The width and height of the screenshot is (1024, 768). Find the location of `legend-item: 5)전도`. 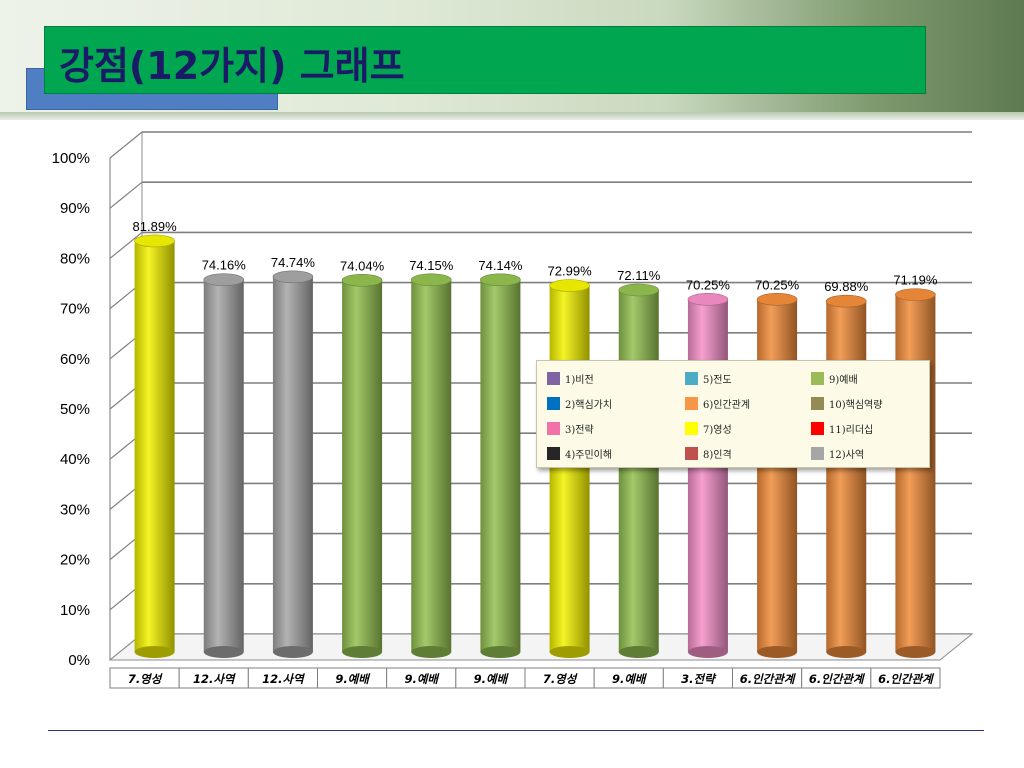

legend-item: 5)전도 is located at coordinates (708, 378).